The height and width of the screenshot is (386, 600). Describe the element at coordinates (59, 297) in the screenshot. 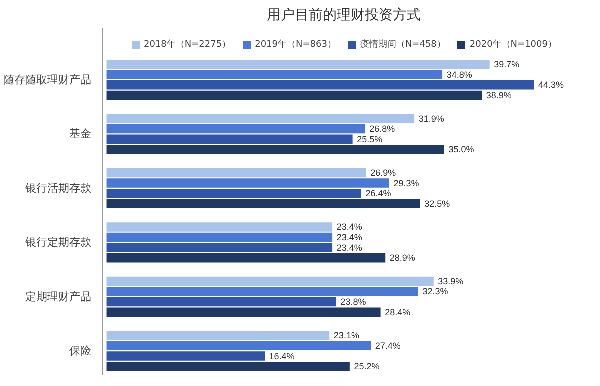

I see `y-tick-label: 定期理财产品` at that location.